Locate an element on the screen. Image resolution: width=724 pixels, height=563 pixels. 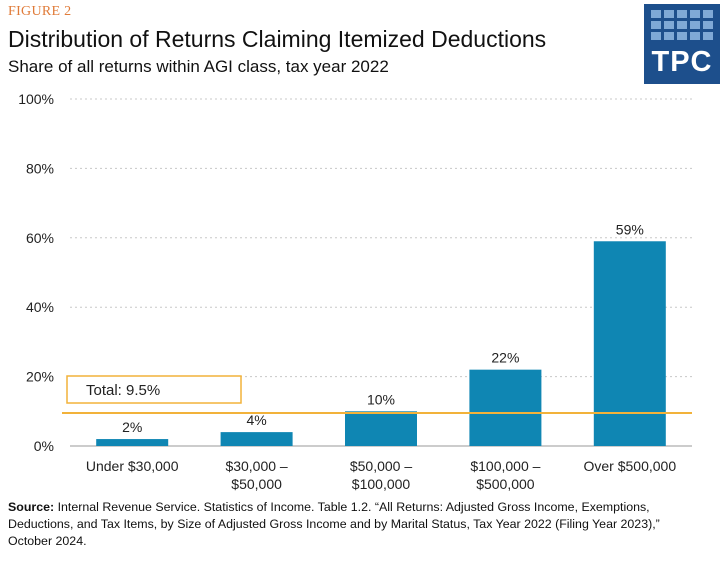
y-tick-label: 60% is located at coordinates (40, 238).